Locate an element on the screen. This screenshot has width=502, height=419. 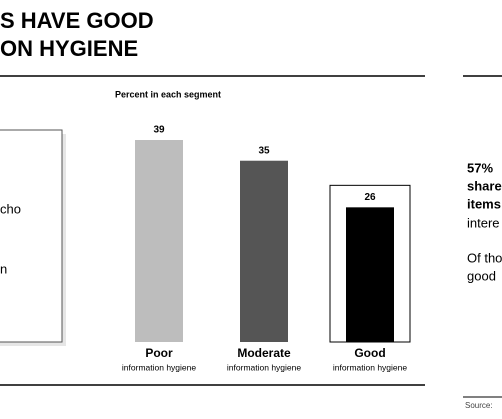
source: Source: is located at coordinates (479, 405).